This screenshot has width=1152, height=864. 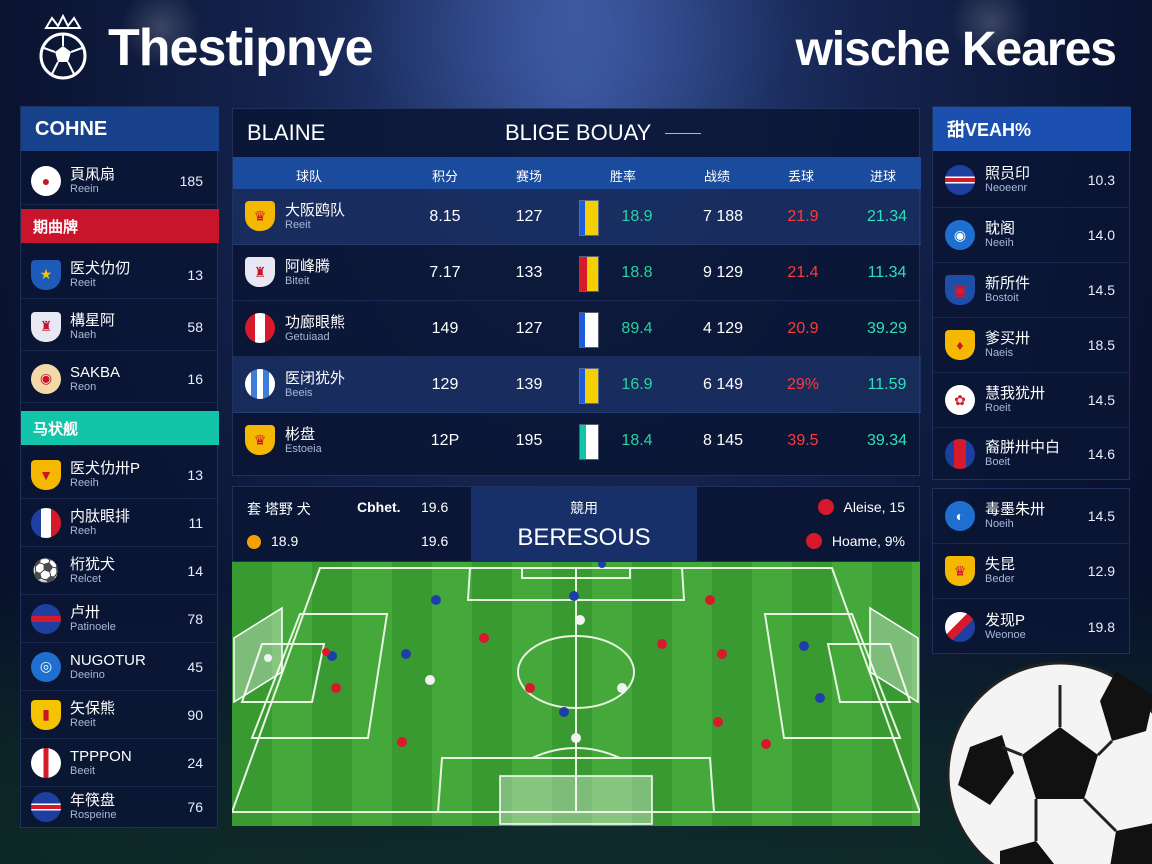 I want to click on goal-bottom-icon, so click(x=576, y=800).